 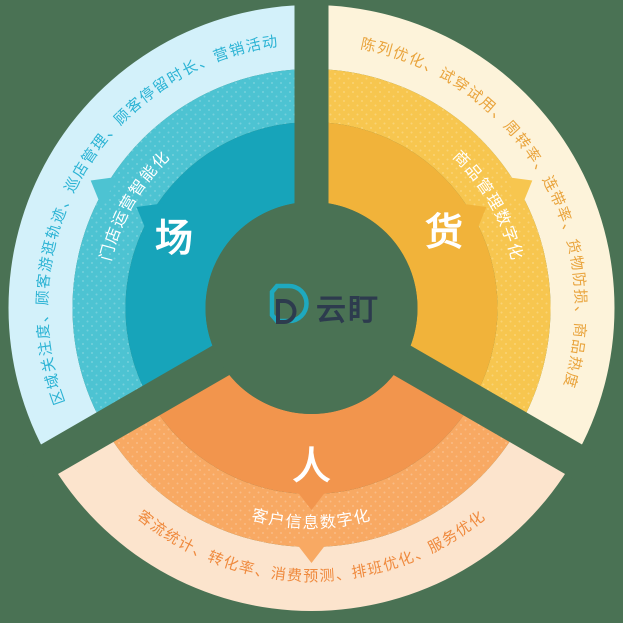 What do you see at coordinates (444, 233) in the screenshot?
I see `goods-label: 货` at bounding box center [444, 233].